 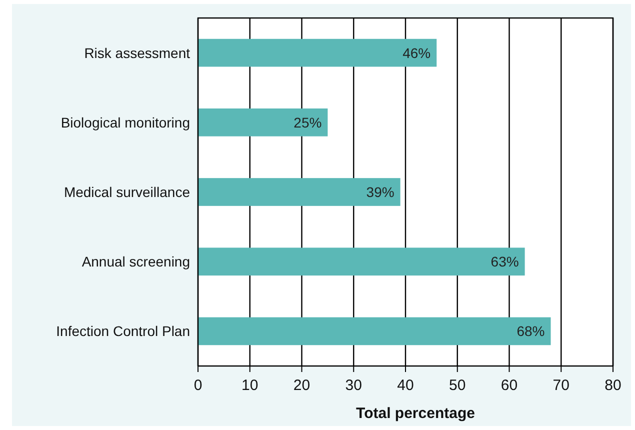 What do you see at coordinates (136, 262) in the screenshot?
I see `y-tick-label: Annual screening` at bounding box center [136, 262].